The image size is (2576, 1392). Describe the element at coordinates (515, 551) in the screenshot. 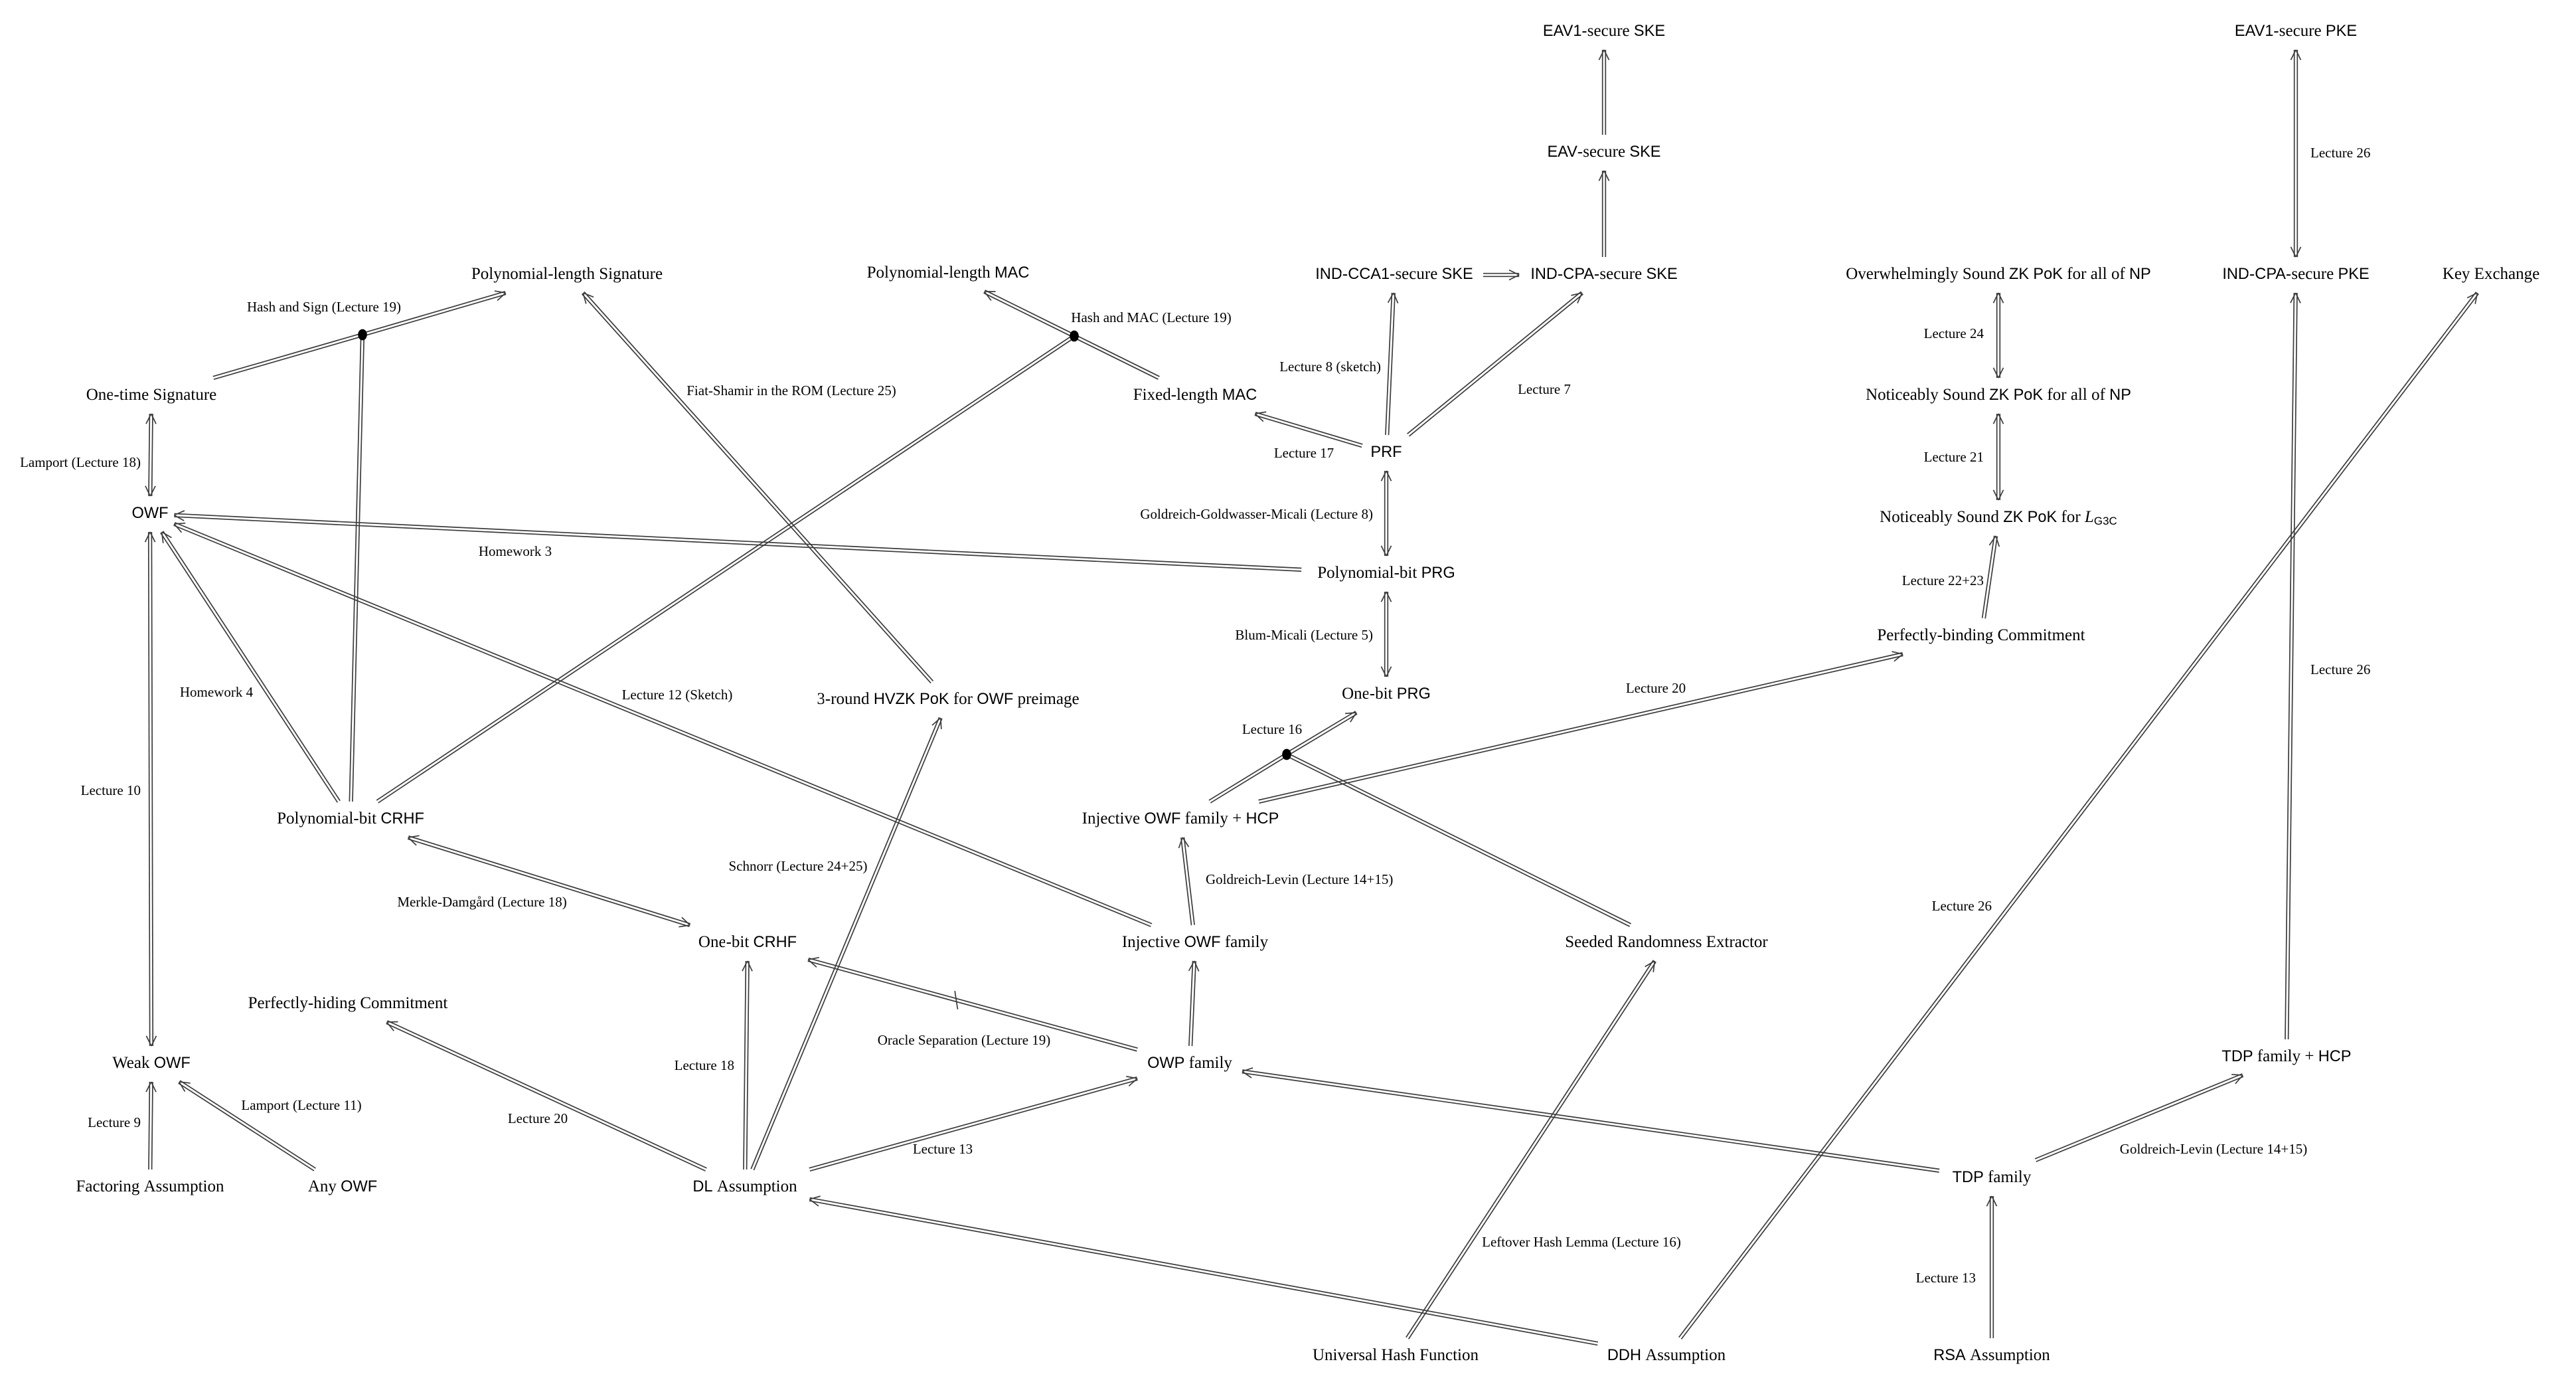

I see `edge-label: Homework 3` at that location.